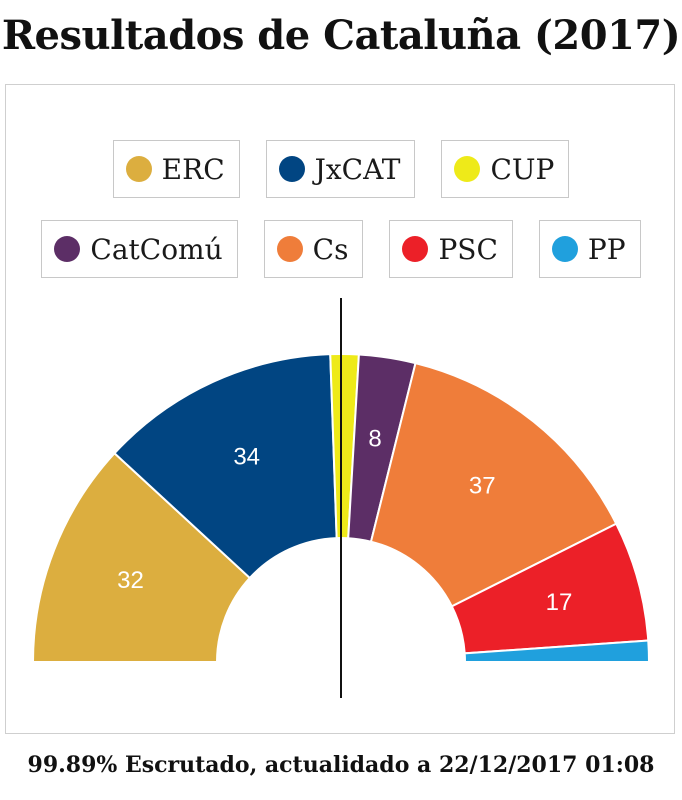 This screenshot has height=800, width=682. I want to click on legend-swatch-psc, so click(415, 249).